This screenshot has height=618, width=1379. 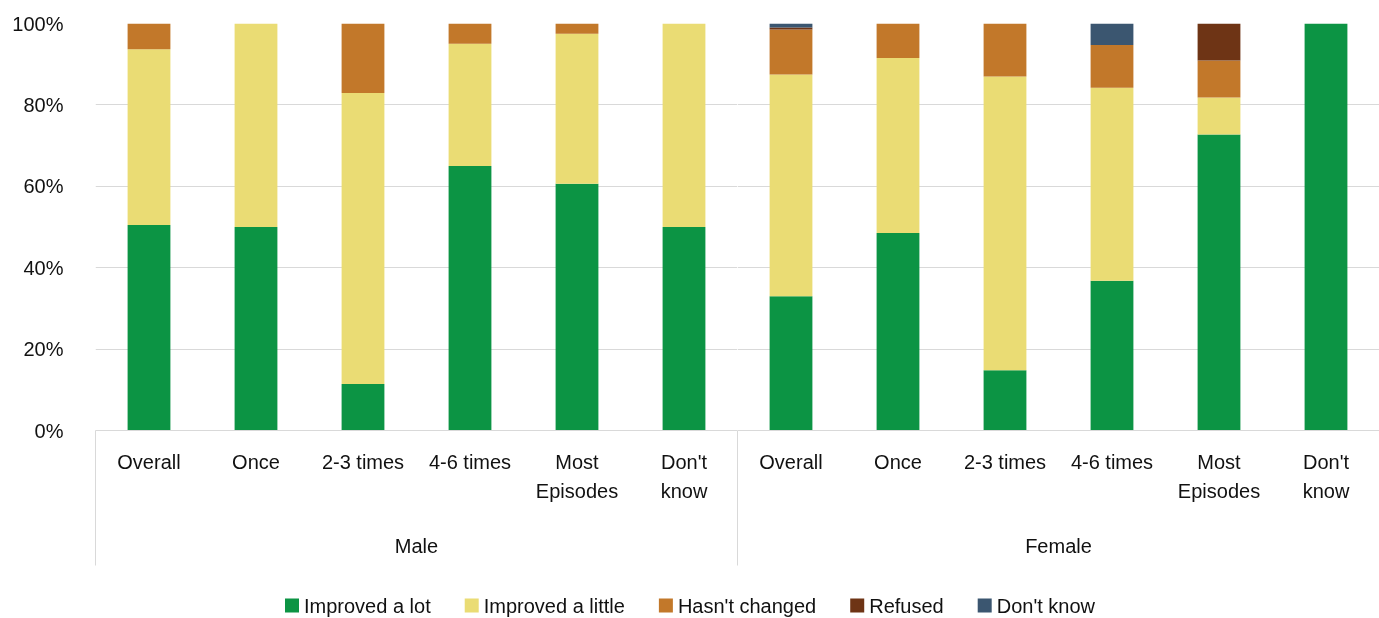 What do you see at coordinates (1058, 546) in the screenshot?
I see `x-axis-title: Female` at bounding box center [1058, 546].